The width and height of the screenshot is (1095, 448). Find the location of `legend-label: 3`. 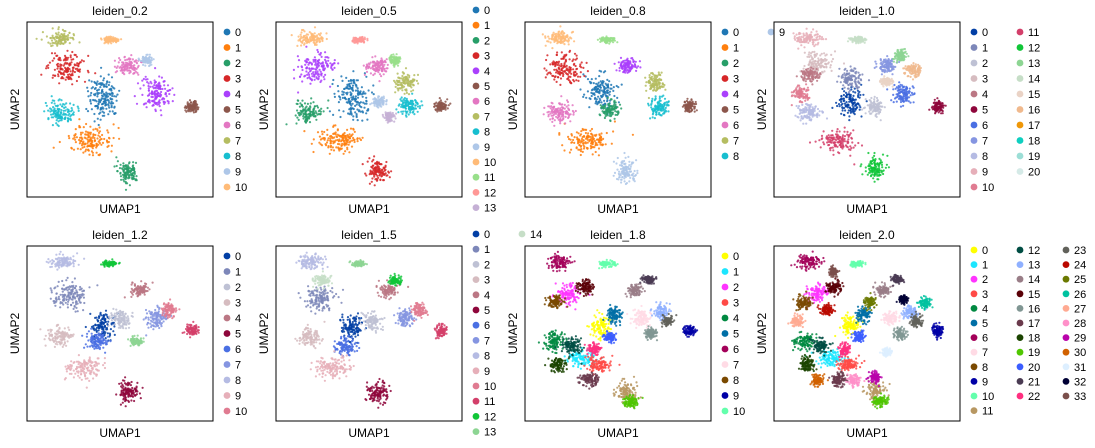

legend-label: 3 is located at coordinates (238, 80).